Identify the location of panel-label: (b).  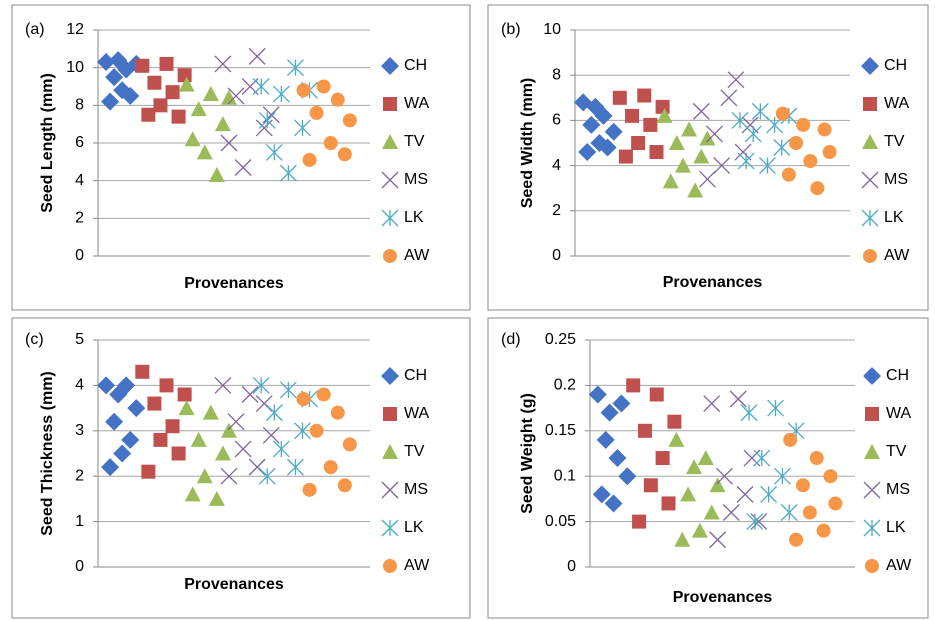
(511, 29).